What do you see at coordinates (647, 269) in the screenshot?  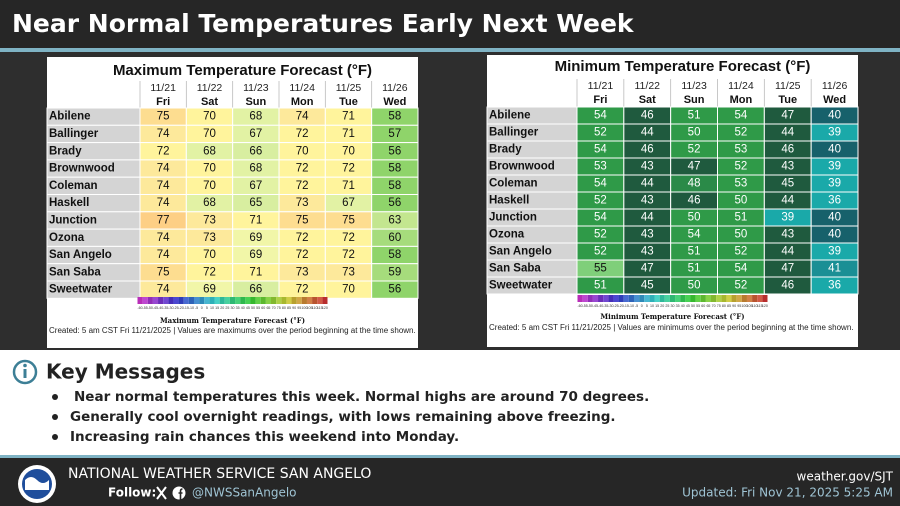 I see `temp: 47` at bounding box center [647, 269].